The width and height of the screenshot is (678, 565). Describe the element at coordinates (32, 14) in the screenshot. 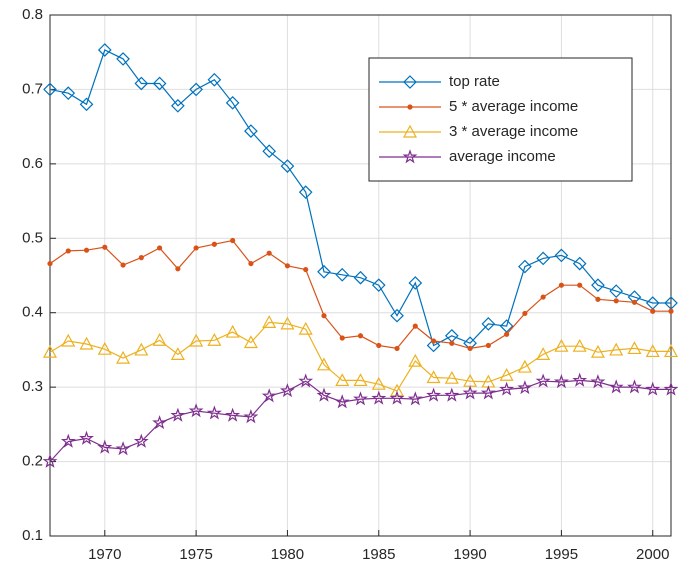

I see `y-tick-label: 0.8` at that location.